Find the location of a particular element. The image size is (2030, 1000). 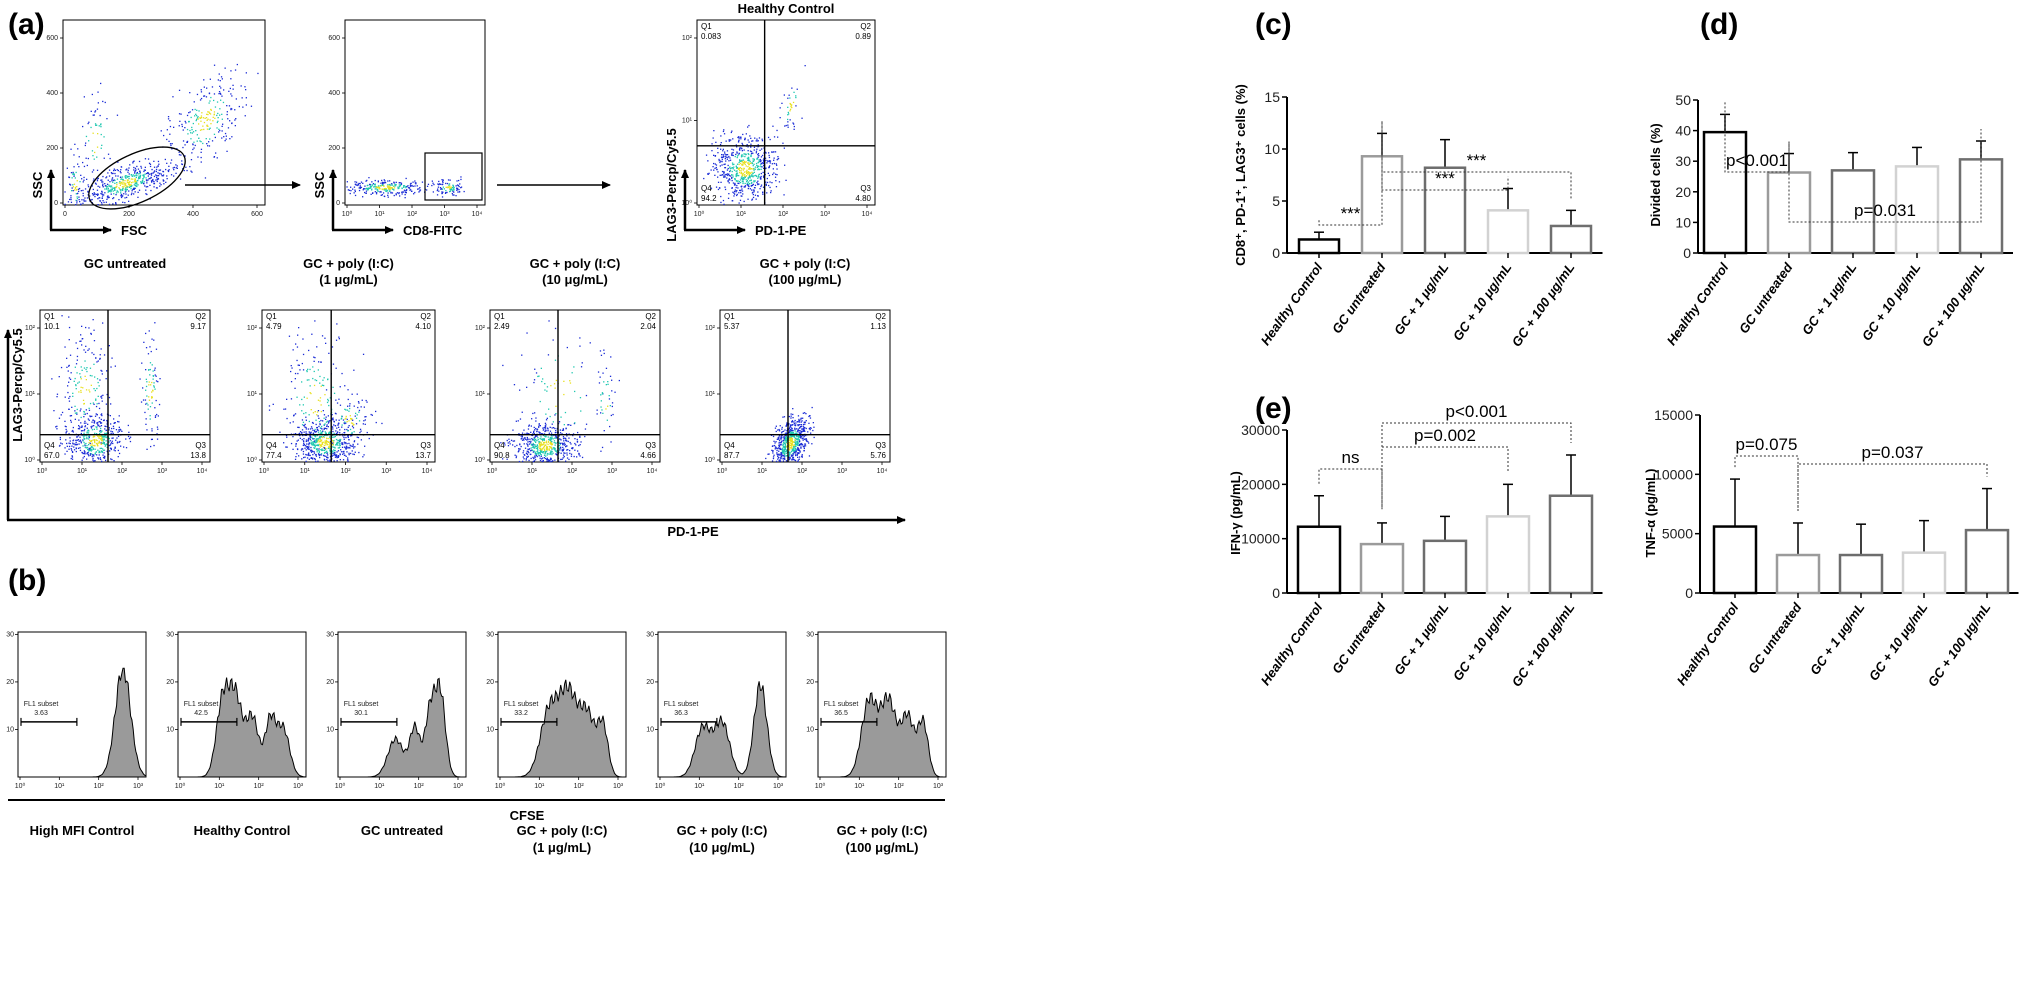

quadrant-value-q3: 13.8 is located at coordinates (198, 455).